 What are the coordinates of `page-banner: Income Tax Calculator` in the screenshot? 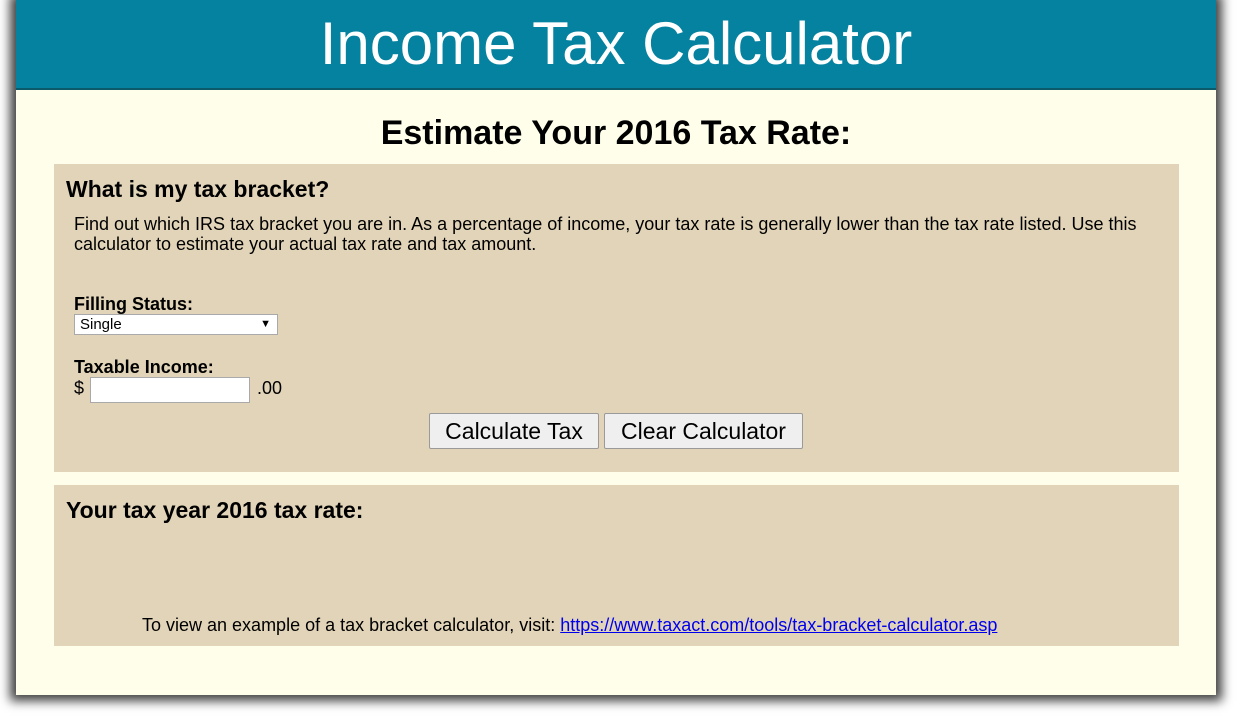 It's located at (616, 45).